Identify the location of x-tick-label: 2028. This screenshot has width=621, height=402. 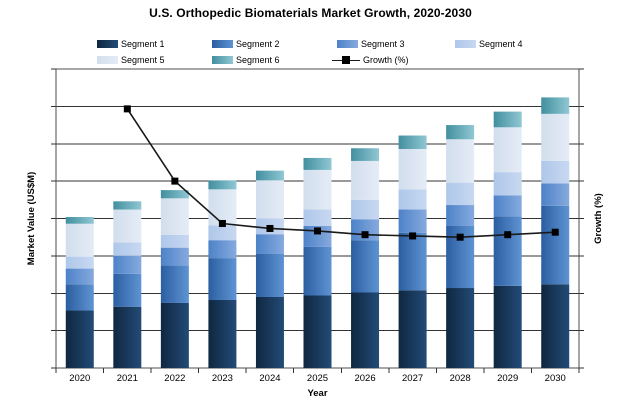
(460, 378).